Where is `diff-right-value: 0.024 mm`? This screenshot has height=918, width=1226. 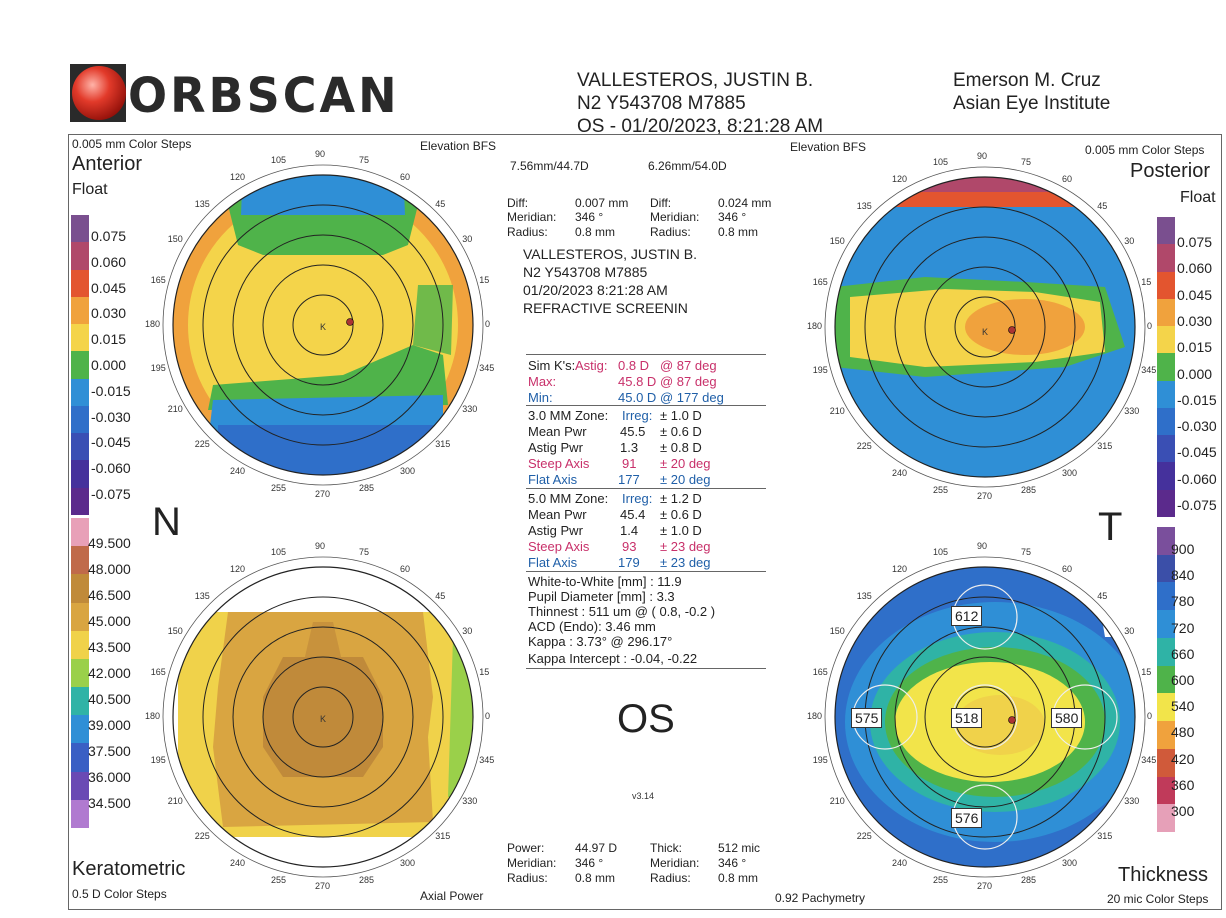
diff-right-value: 0.024 mm is located at coordinates (745, 203).